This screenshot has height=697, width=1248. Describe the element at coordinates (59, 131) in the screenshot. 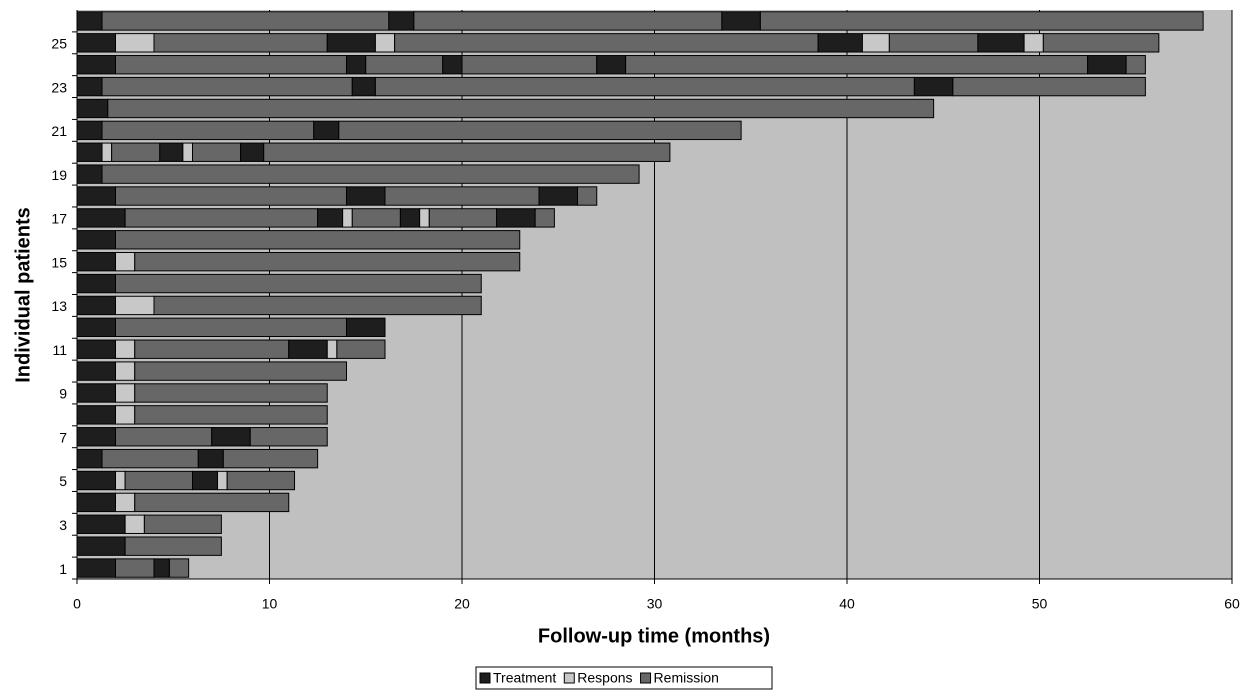

I see `y-tick-label: 21` at that location.